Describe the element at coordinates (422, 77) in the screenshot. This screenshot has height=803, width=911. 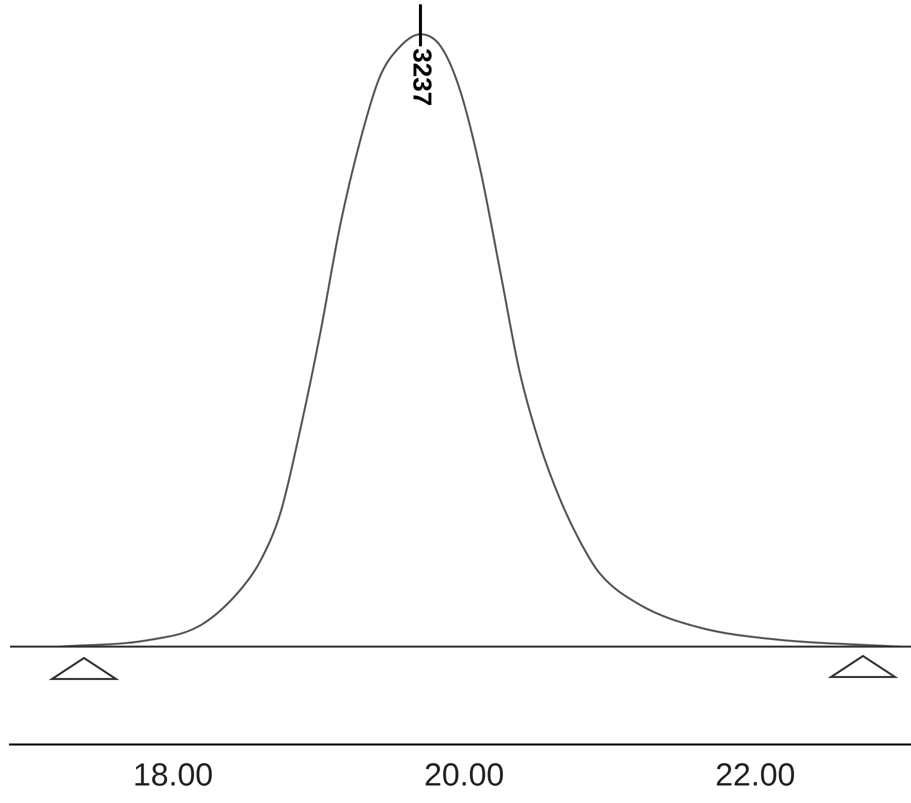
I see `annotation: 3237` at that location.